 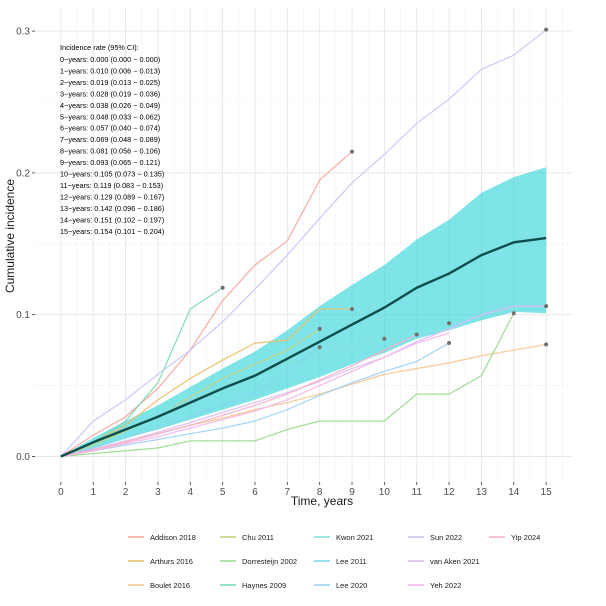 I want to click on legend-item-addison-2018: Addison 2018, so click(x=162, y=537).